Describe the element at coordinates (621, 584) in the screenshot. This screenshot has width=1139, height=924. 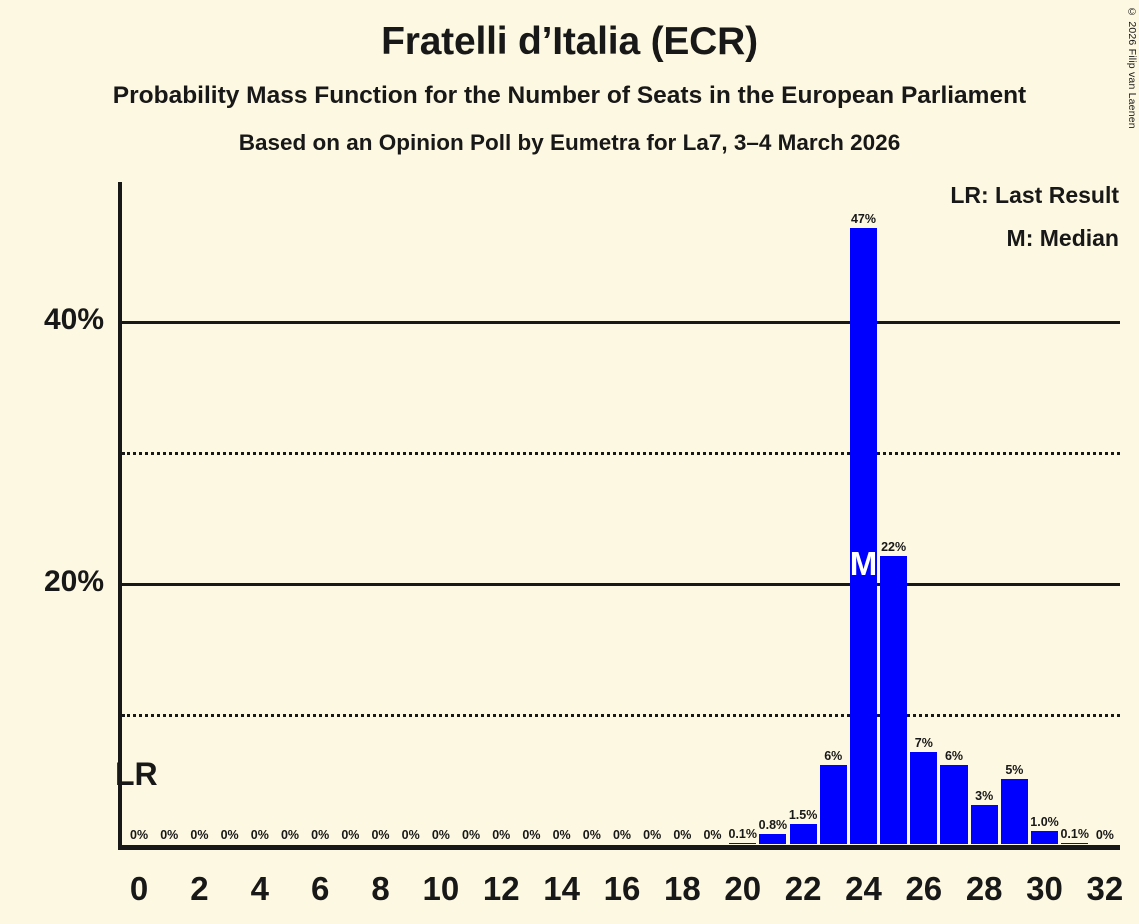
I see `gridline-20pct` at that location.